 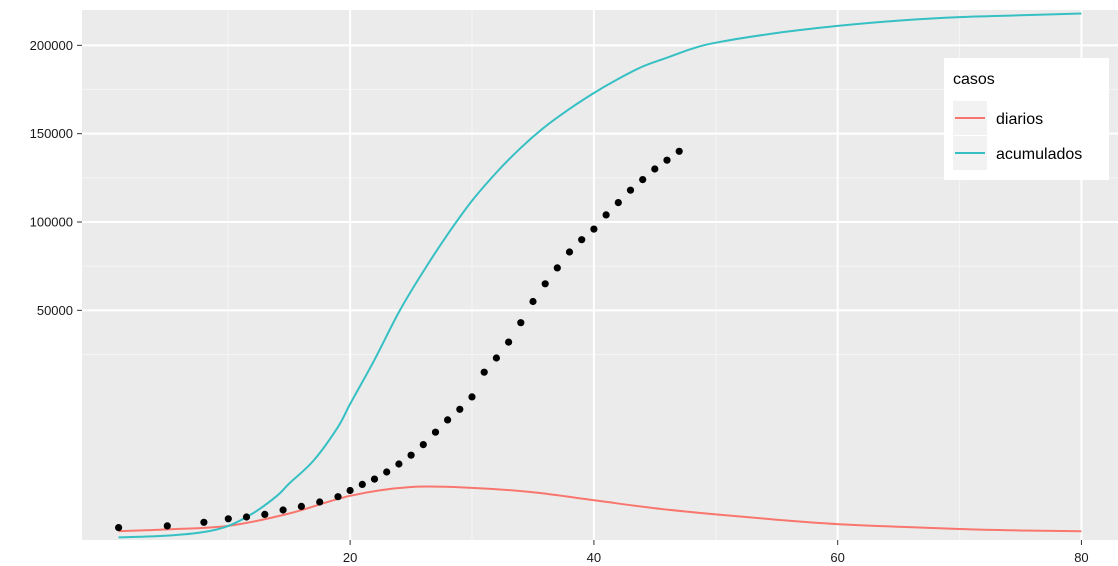 I want to click on y-tick-label: 150000, so click(x=51, y=133).